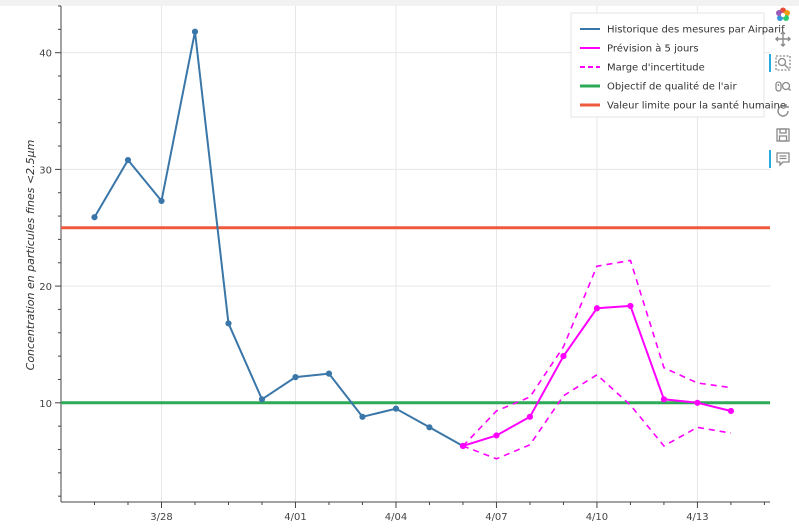  I want to click on box-zoom-tool, so click(781, 63).